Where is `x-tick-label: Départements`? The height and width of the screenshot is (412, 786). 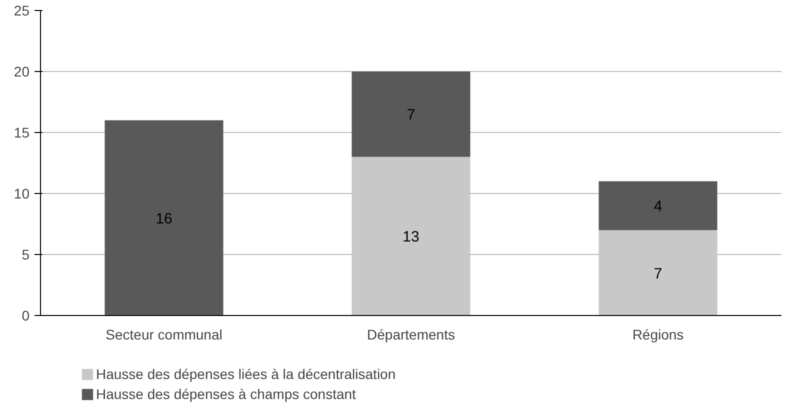
x-tick-label: Départements is located at coordinates (411, 334).